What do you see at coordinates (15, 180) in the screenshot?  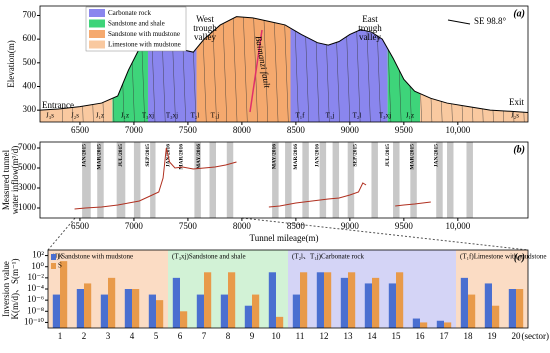 I see `y-axis-title: water inflow(m³/d)` at bounding box center [15, 180].